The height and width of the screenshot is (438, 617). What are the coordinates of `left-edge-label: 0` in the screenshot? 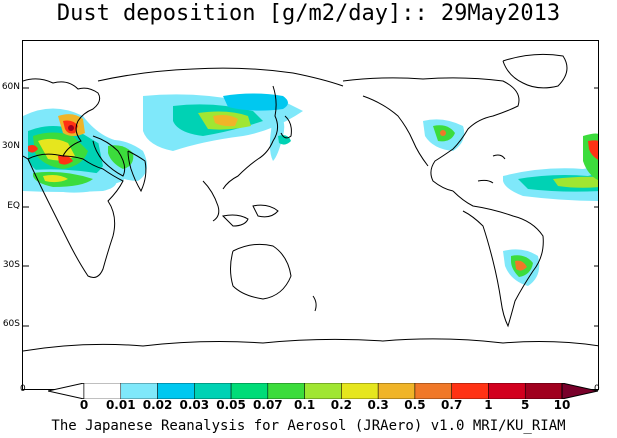 It's located at (23, 389).